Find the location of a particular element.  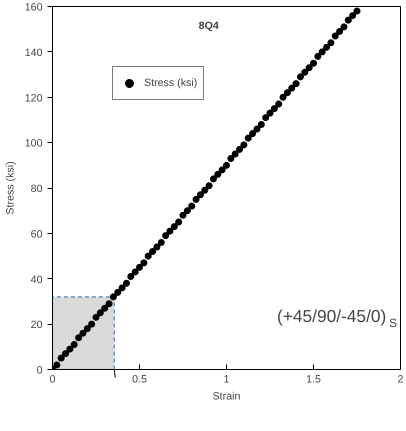

legend-label: Stress (ksi) is located at coordinates (171, 83).